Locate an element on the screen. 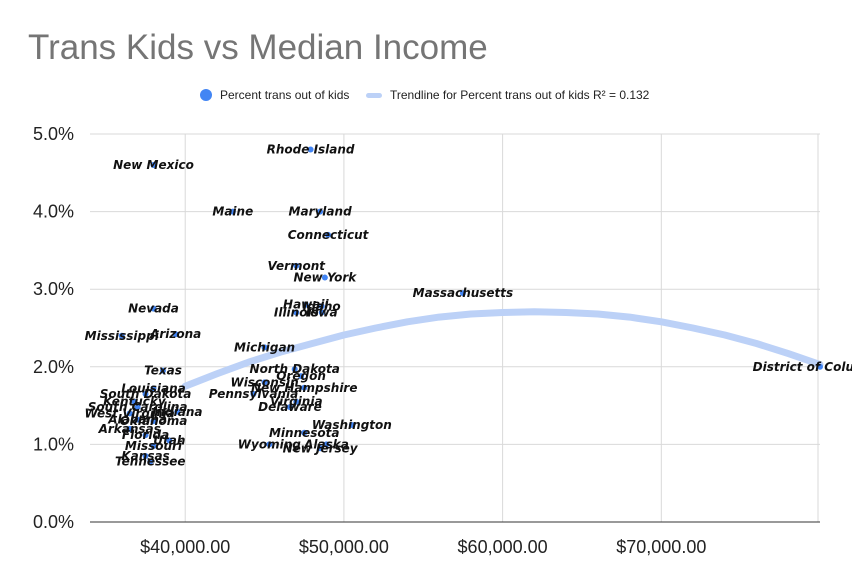 The image size is (852, 586). point-label: Connecticut is located at coordinates (329, 235).